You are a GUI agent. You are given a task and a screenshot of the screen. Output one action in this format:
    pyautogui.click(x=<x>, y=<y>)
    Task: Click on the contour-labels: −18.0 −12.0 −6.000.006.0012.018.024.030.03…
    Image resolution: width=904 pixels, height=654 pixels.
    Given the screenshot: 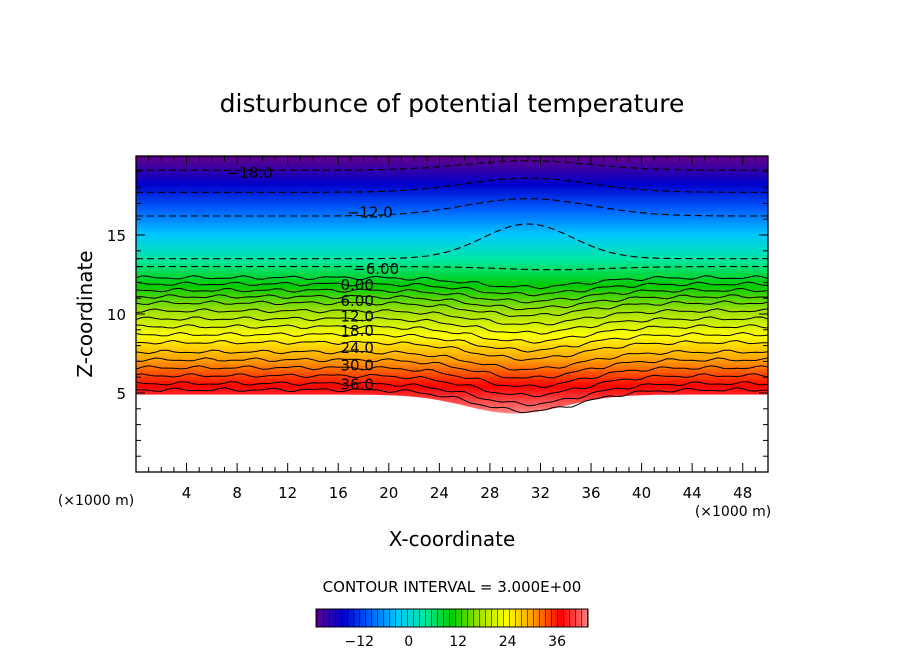 What is the action you would take?
    pyautogui.click(x=313, y=279)
    